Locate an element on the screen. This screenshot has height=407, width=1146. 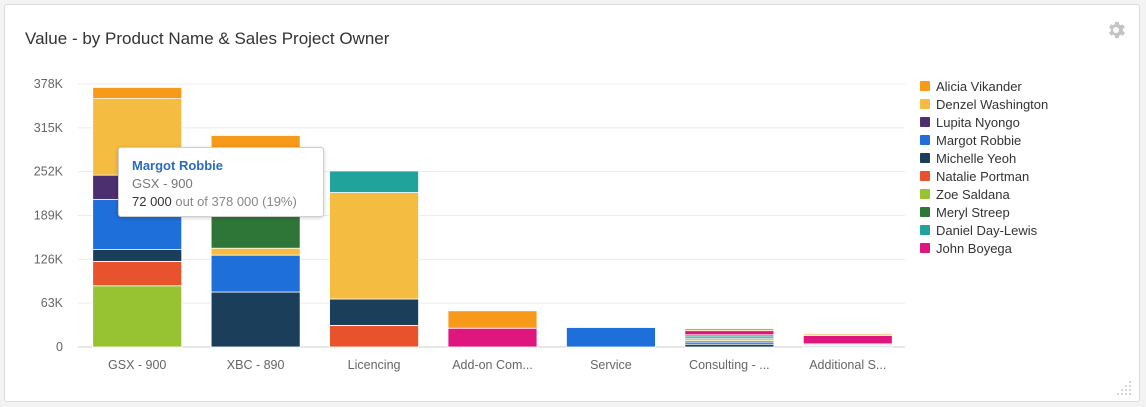
tooltip-series-name: Margot Robbie is located at coordinates (177, 165).